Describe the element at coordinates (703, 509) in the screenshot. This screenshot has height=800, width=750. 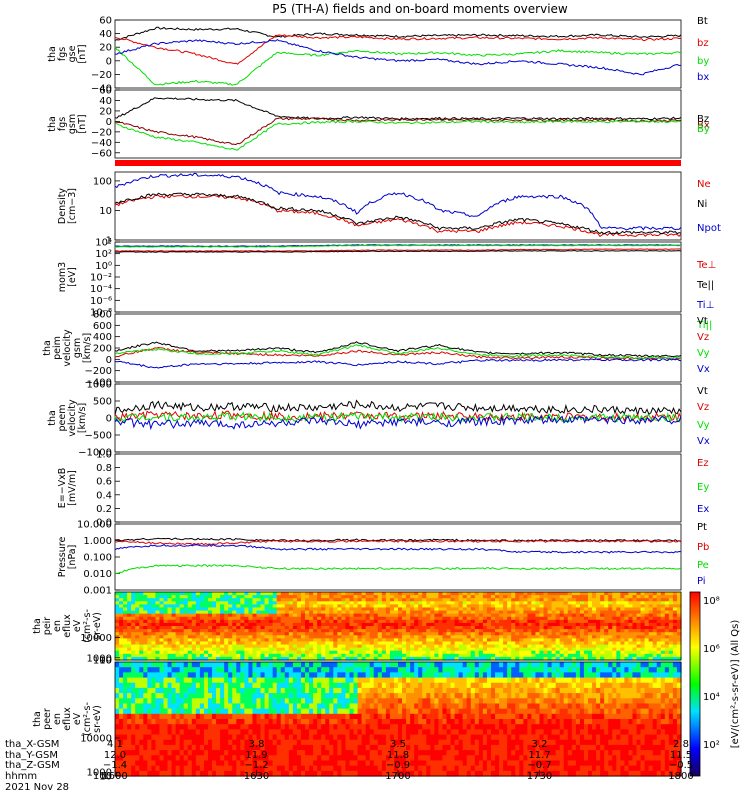
I see `legend-entry: Ex` at that location.